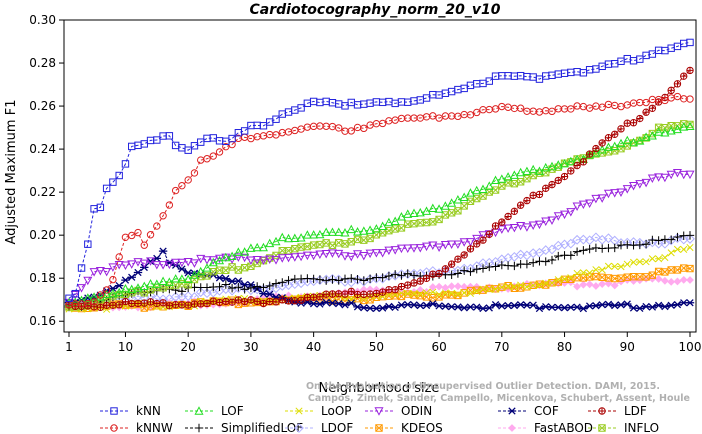  What do you see at coordinates (42, 321) in the screenshot?
I see `y-tick-label: 0.16` at bounding box center [42, 321].